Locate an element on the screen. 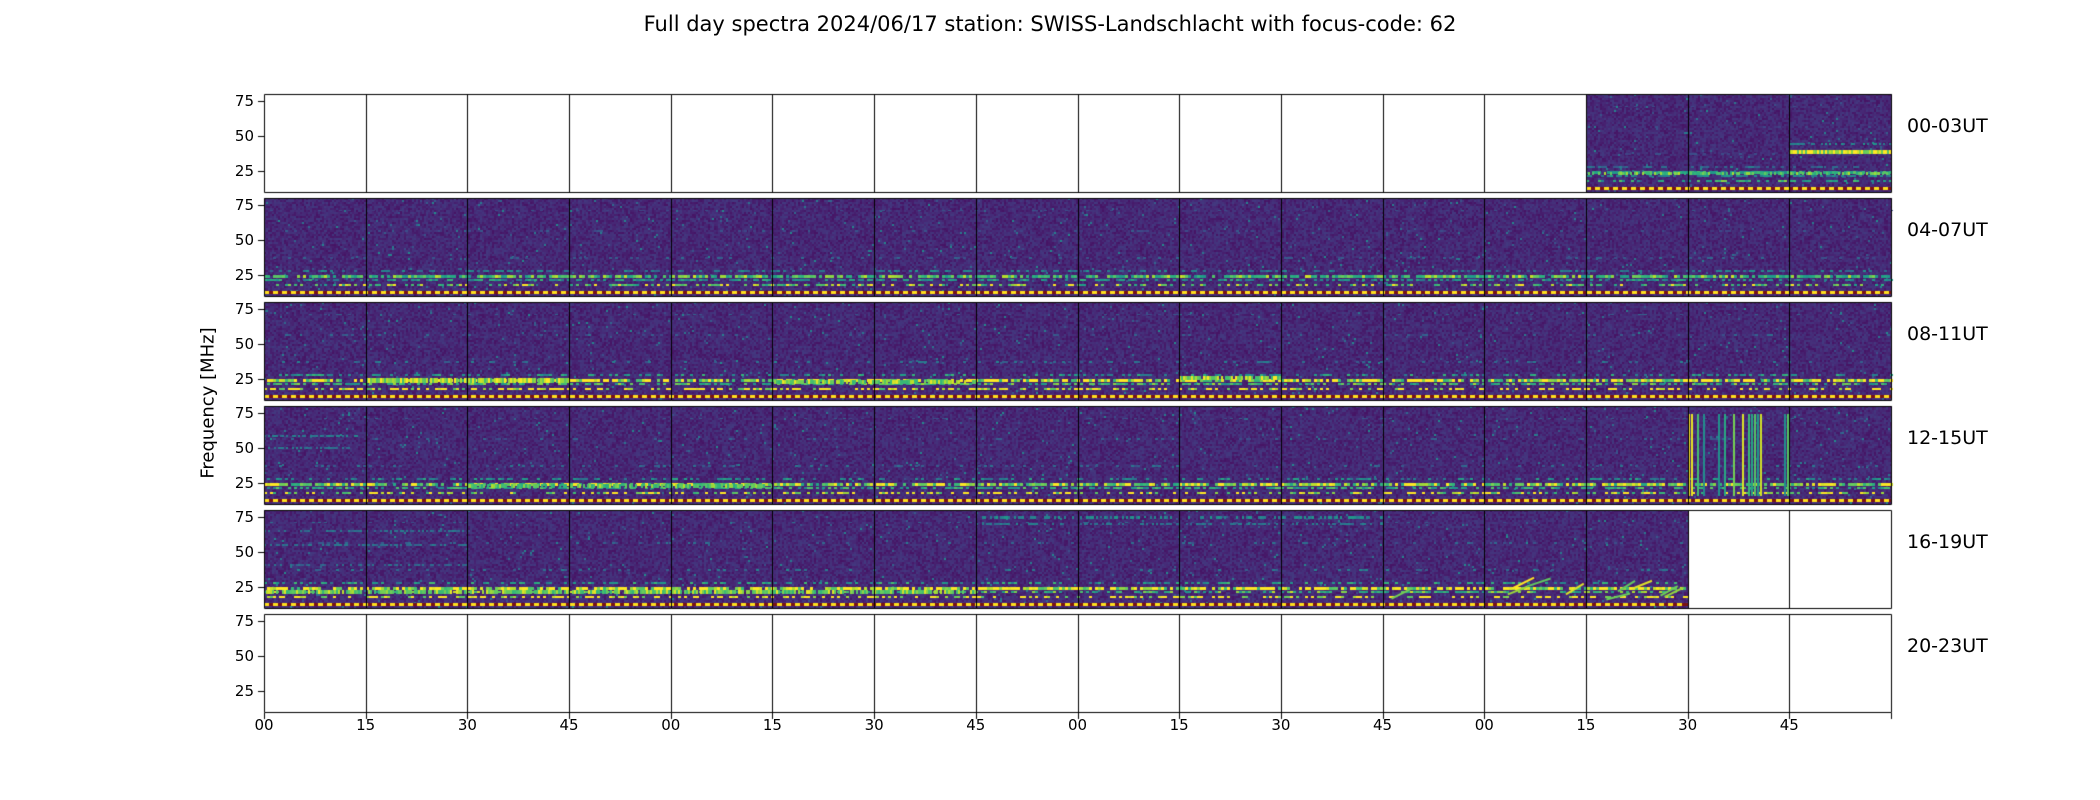  row-label-08-11ut: 08-11UT is located at coordinates (1947, 334).